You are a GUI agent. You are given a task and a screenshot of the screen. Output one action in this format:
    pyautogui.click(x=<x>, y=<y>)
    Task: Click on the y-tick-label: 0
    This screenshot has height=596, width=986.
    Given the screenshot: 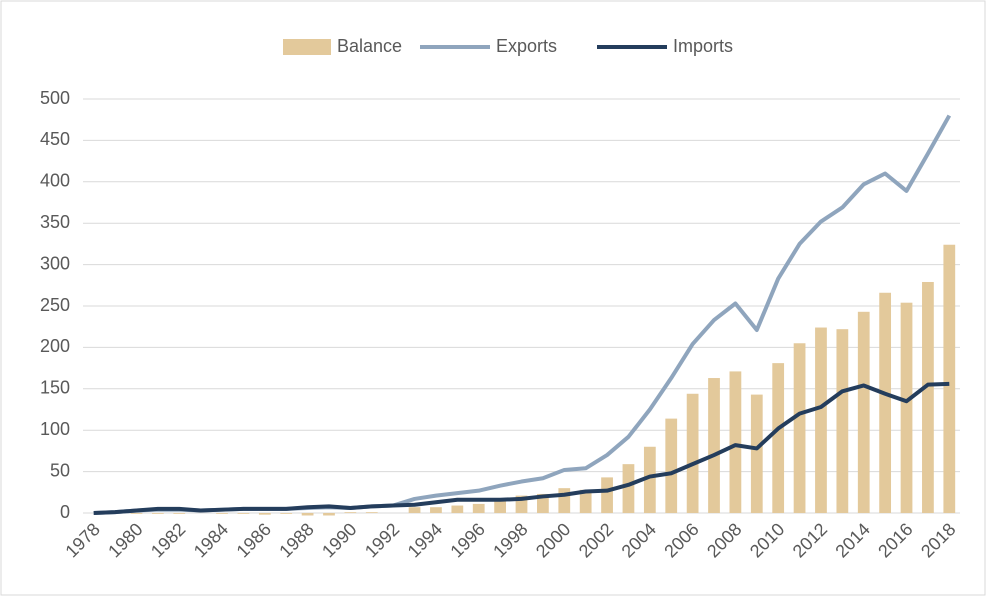 What is the action you would take?
    pyautogui.click(x=65, y=512)
    